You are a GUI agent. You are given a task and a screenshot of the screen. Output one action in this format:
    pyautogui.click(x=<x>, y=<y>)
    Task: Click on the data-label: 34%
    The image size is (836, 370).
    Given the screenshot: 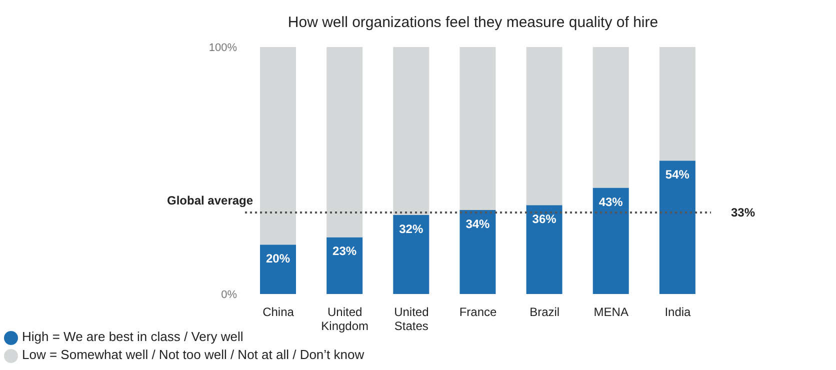 What is the action you would take?
    pyautogui.click(x=478, y=224)
    